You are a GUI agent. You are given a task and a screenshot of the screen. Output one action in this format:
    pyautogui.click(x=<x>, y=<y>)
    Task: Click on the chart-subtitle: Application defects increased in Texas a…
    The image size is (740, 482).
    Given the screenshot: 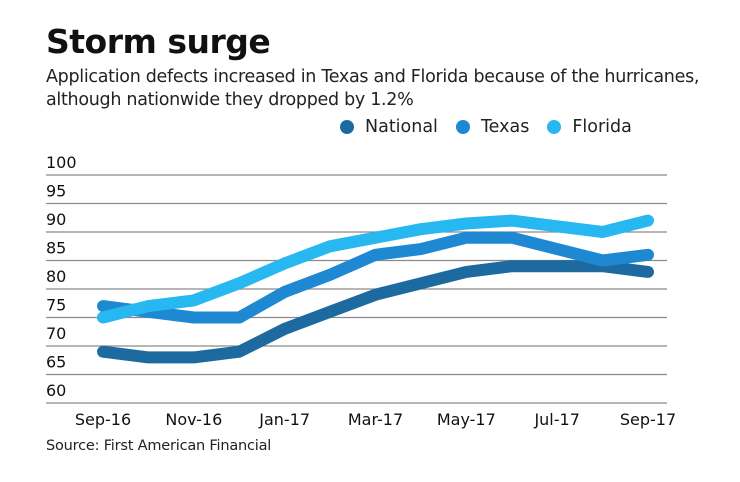 What is the action you would take?
    pyautogui.click(x=373, y=88)
    